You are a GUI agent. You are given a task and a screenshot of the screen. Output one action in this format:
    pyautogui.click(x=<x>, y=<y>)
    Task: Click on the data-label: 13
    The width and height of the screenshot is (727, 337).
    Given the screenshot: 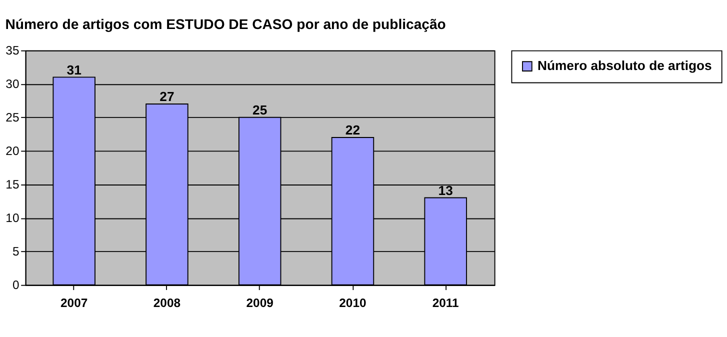 What is the action you would take?
    pyautogui.click(x=445, y=190)
    